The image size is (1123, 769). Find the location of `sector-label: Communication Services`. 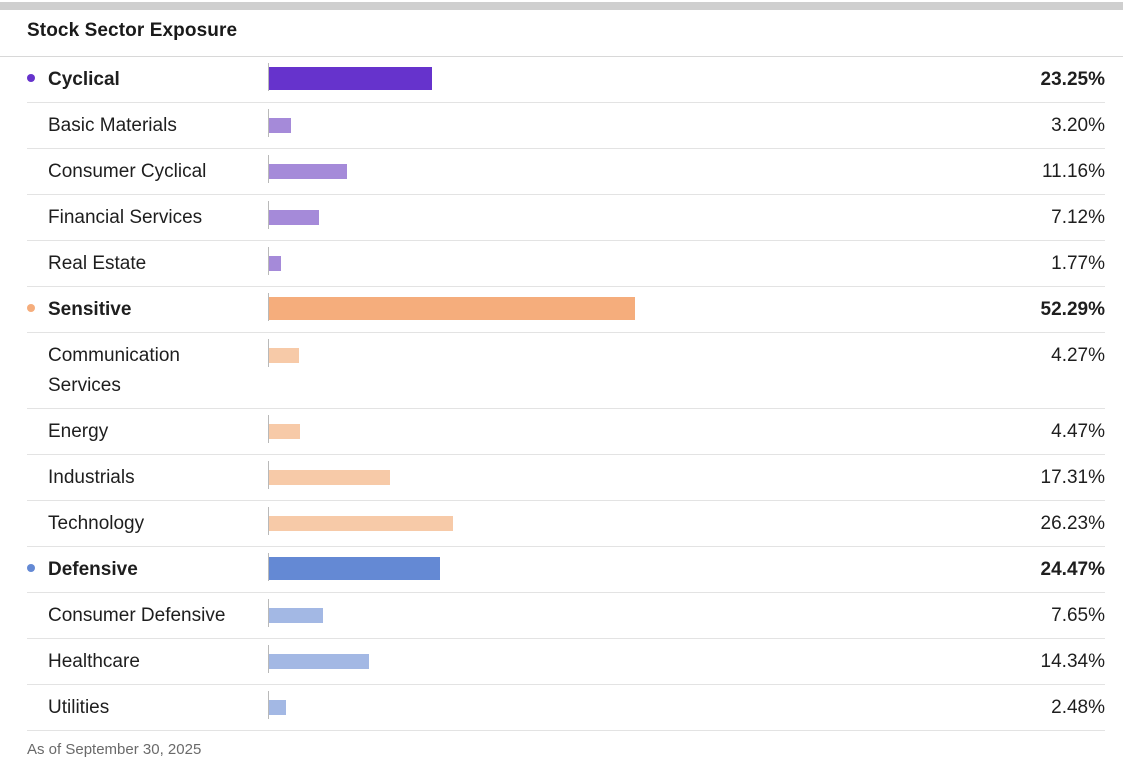

sector-label: Communication Services is located at coordinates (114, 370).